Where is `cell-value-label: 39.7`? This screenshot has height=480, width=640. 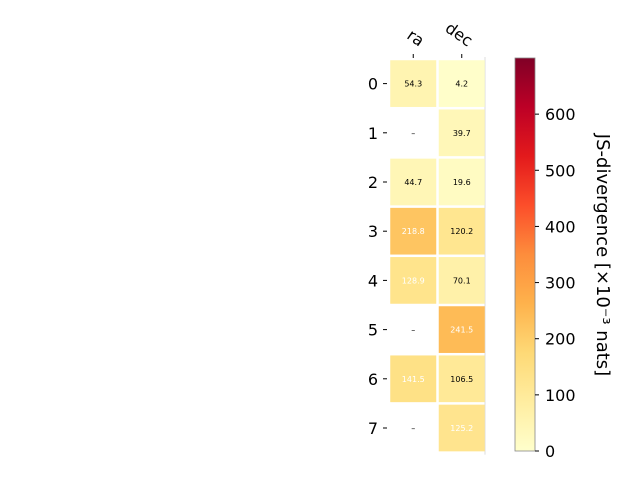
cell-value-label: 39.7 is located at coordinates (462, 133).